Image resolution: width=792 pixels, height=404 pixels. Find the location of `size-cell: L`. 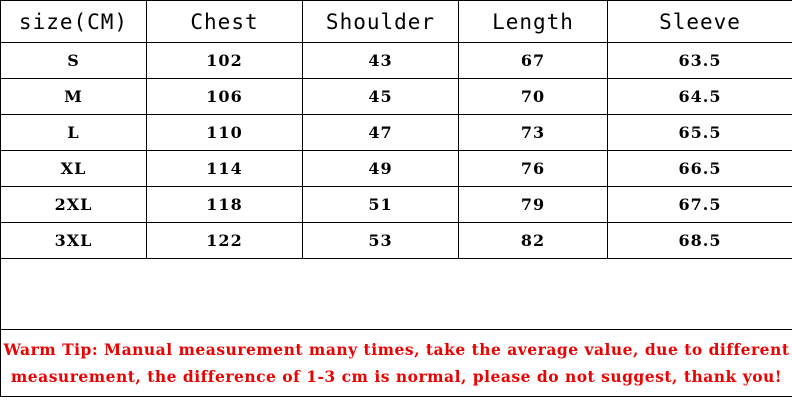

size-cell: L is located at coordinates (73, 132).